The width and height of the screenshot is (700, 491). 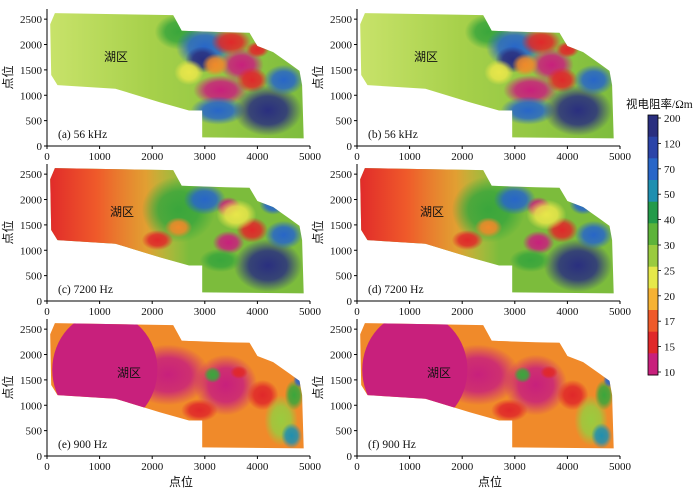 I want to click on panel-label: (b) 56 kHz, so click(x=393, y=135).